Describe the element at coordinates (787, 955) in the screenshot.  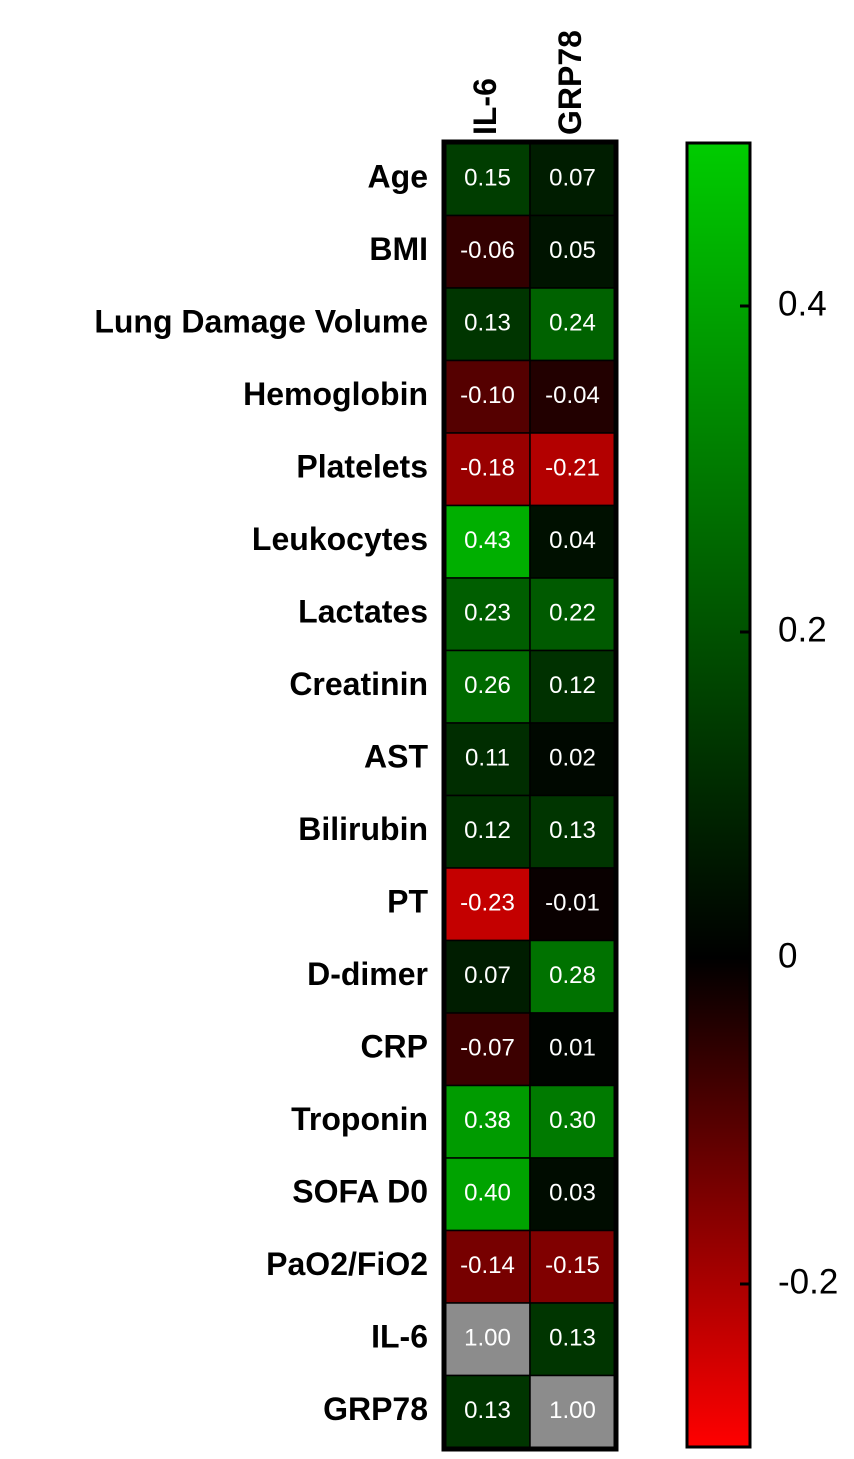
I see `colorbar-tick-label: 0` at that location.